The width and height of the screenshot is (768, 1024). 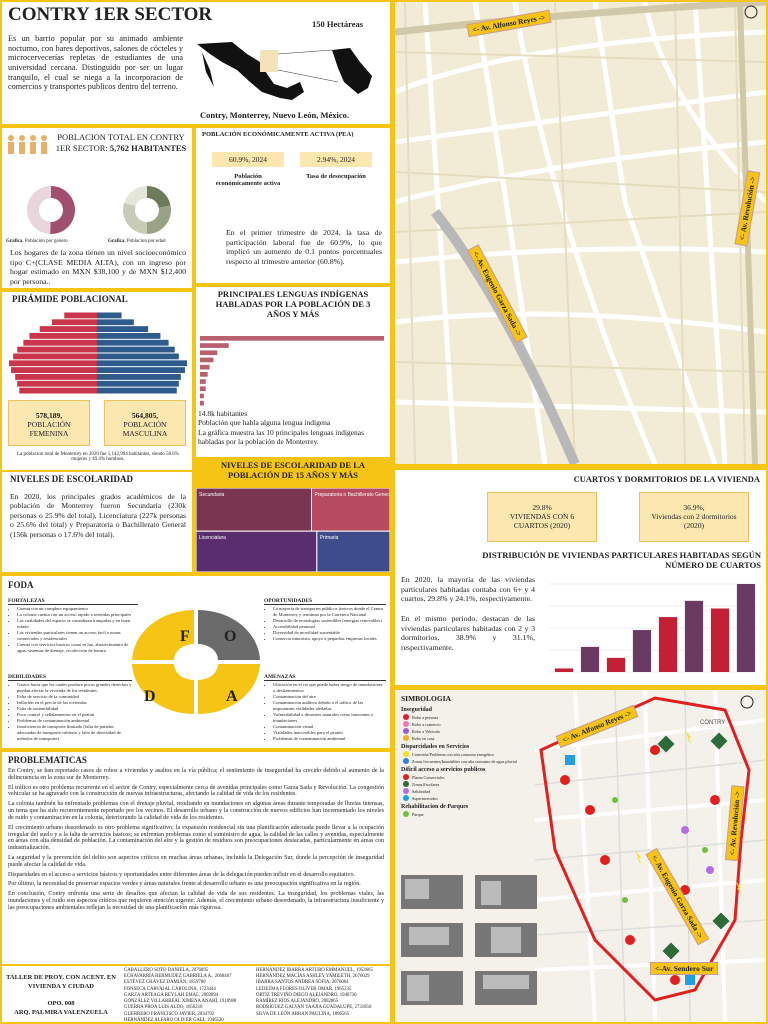 What do you see at coordinates (352, 495) in the screenshot?
I see `treemap-label: Preparatoria o Bachillerato General` at bounding box center [352, 495].